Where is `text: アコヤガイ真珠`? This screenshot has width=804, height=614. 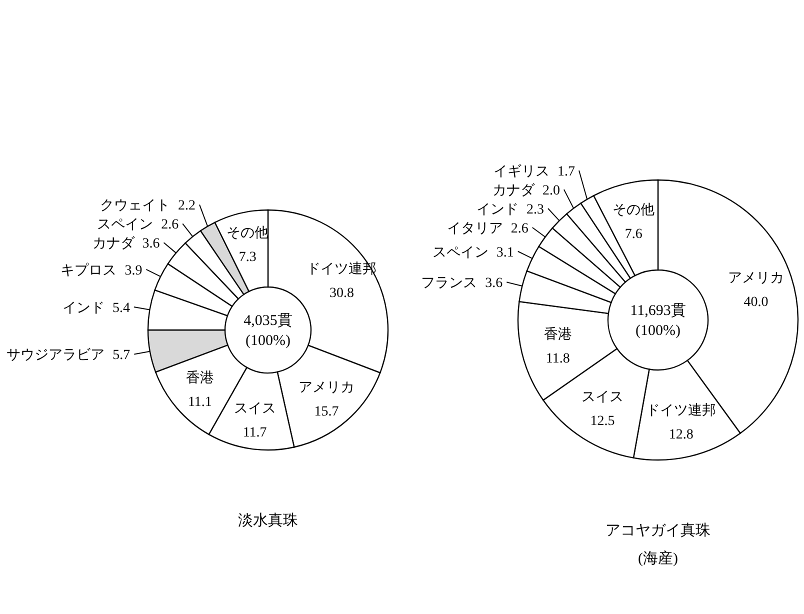 text: アコヤガイ真珠 is located at coordinates (658, 530).